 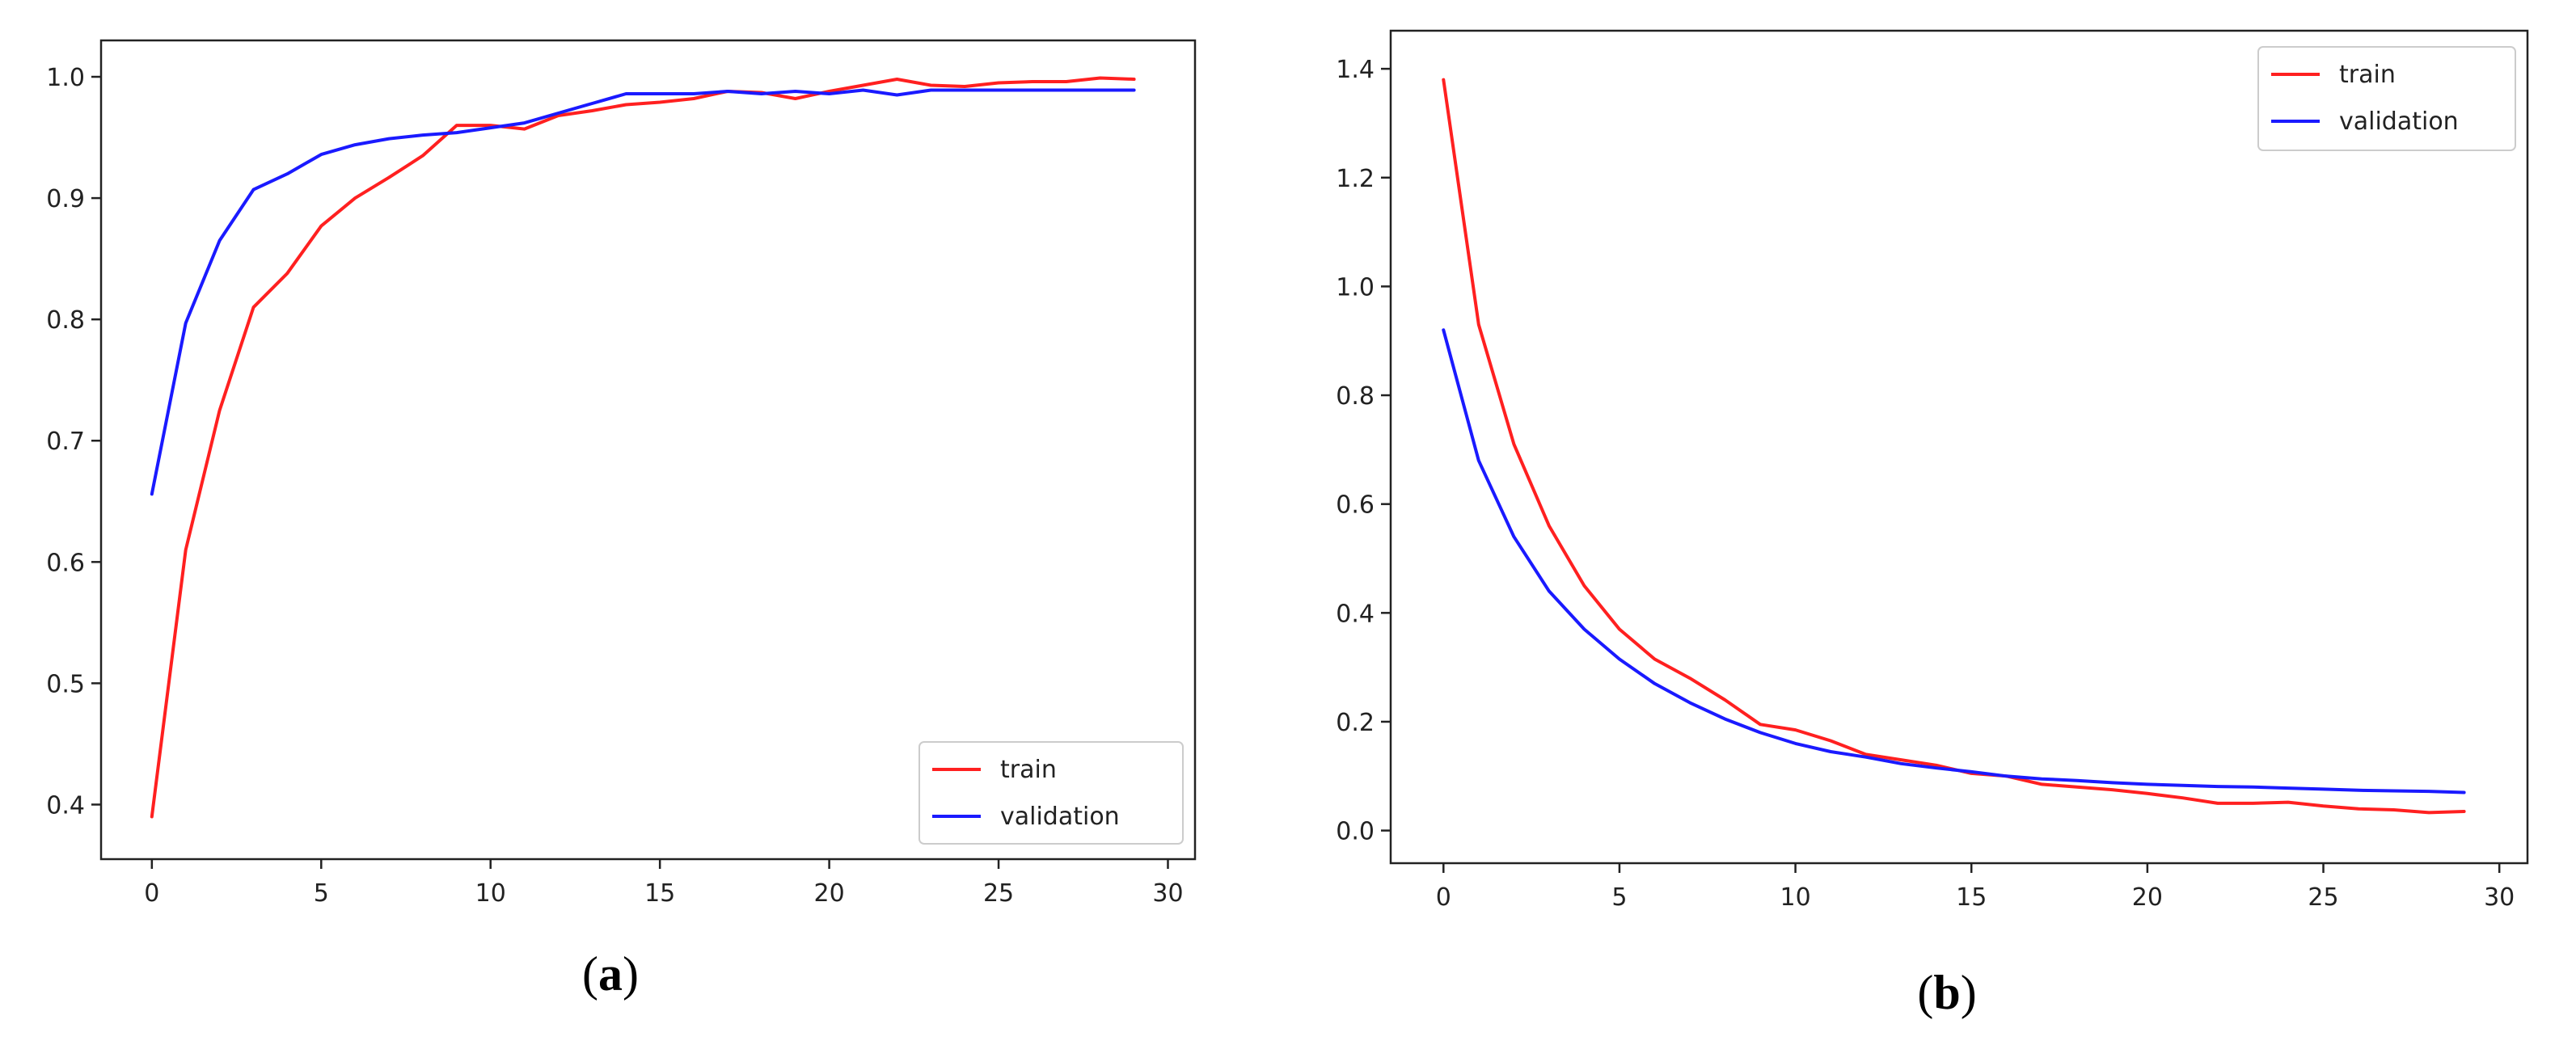 I want to click on y-tick-label: 0.7, so click(x=65, y=442).